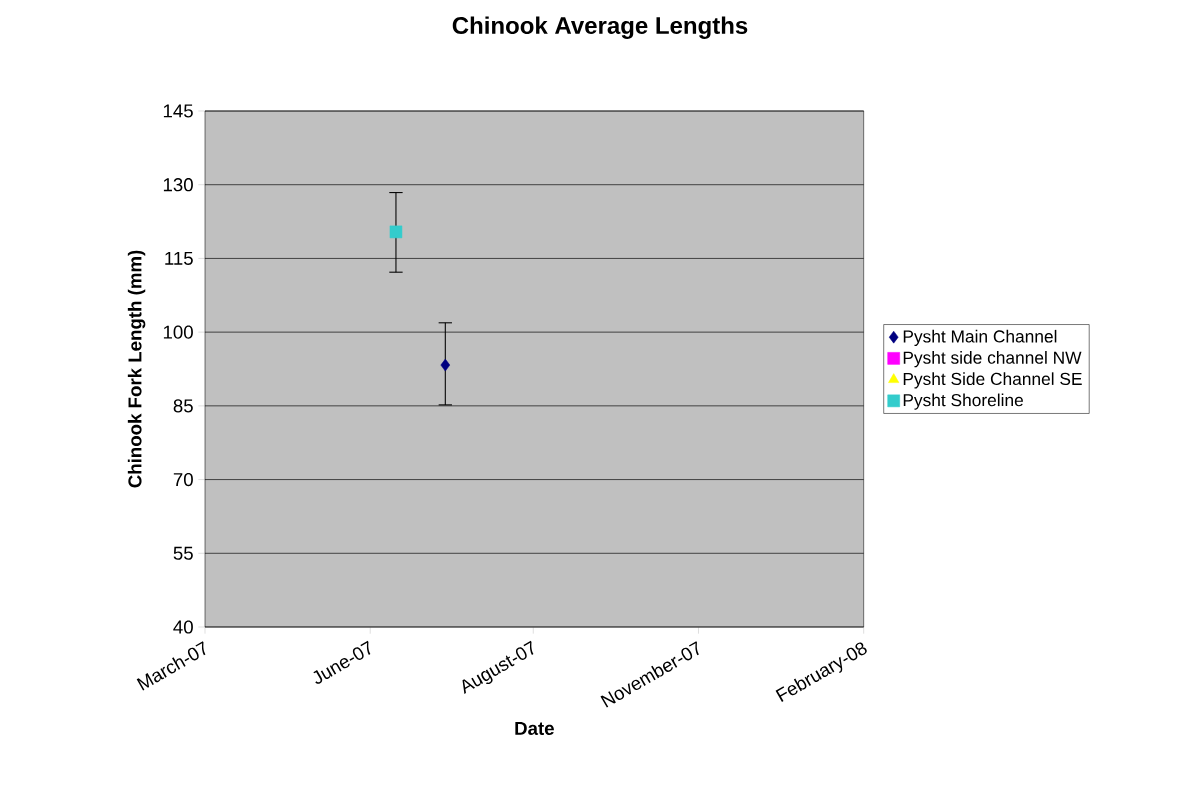  What do you see at coordinates (136, 369) in the screenshot?
I see `y-axis-title: Chinook Fork Length (mm)` at bounding box center [136, 369].